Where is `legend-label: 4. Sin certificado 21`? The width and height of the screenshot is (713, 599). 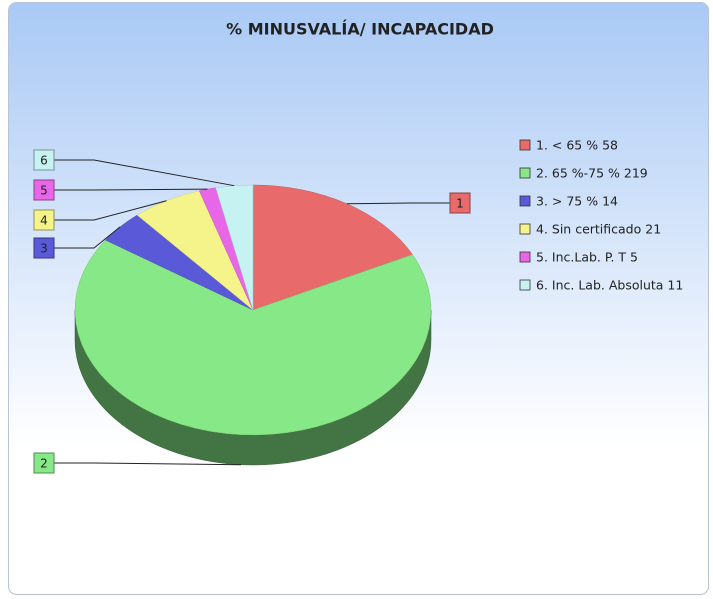 legend-label: 4. Sin certificado 21 is located at coordinates (598, 229).